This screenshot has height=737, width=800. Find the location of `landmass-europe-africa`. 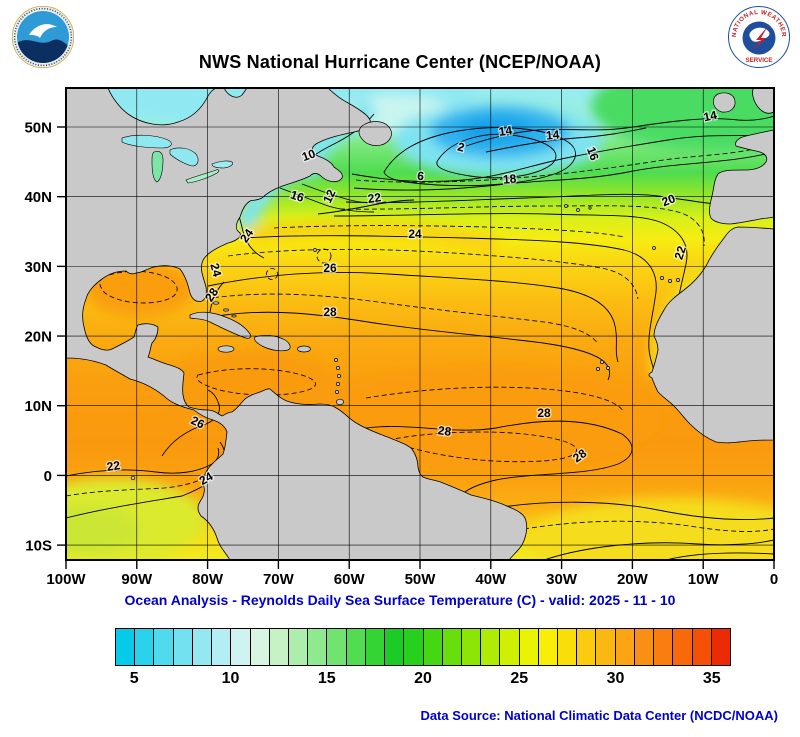

landmass-europe-africa is located at coordinates (711, 266).